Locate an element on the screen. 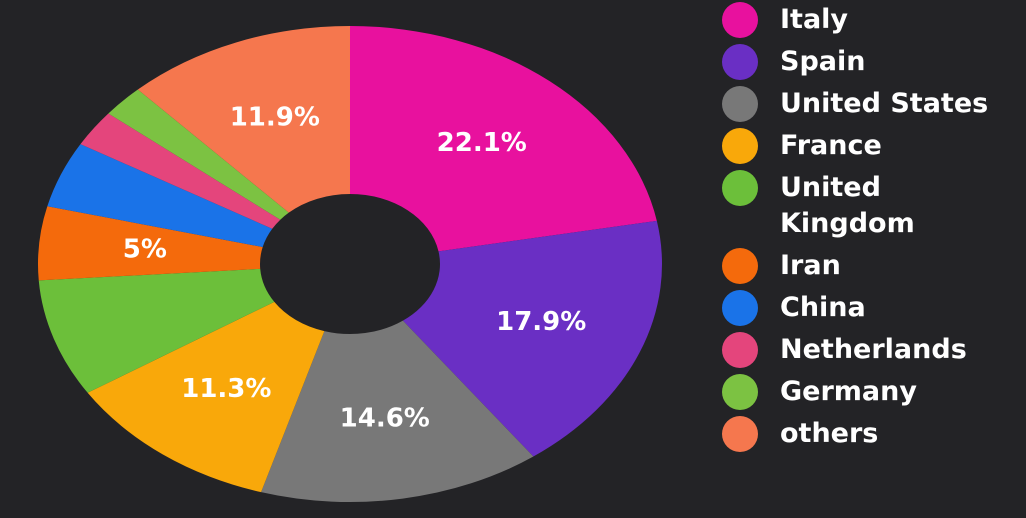 The width and height of the screenshot is (1026, 518). legend-item: United States is located at coordinates (872, 104).